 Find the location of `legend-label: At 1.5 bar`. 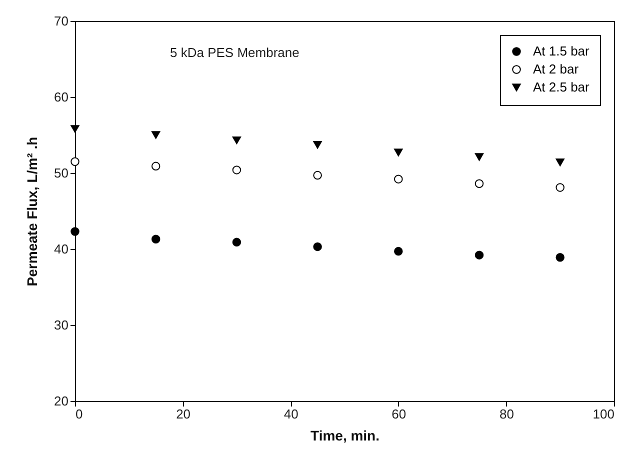

legend-label: At 1.5 bar is located at coordinates (561, 51).